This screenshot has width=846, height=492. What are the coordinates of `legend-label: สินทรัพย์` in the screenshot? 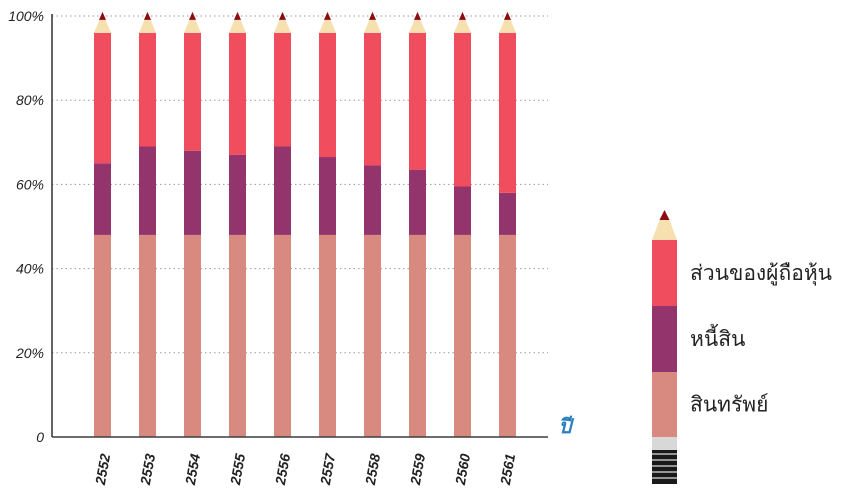 It's located at (729, 405).